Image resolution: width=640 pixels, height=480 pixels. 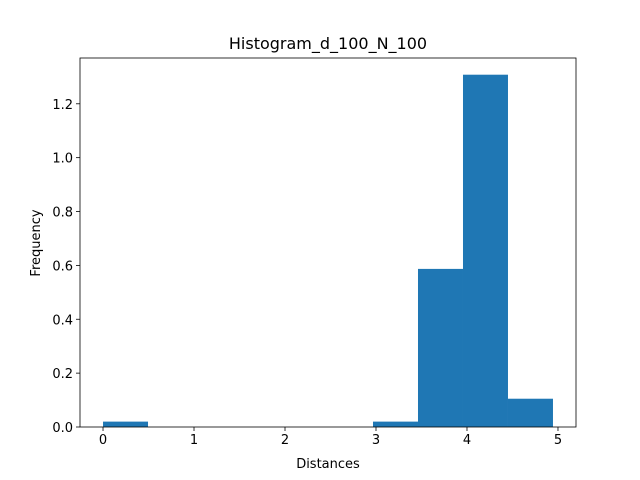 What do you see at coordinates (62, 105) in the screenshot?
I see `y-tick-label: 1.2` at bounding box center [62, 105].